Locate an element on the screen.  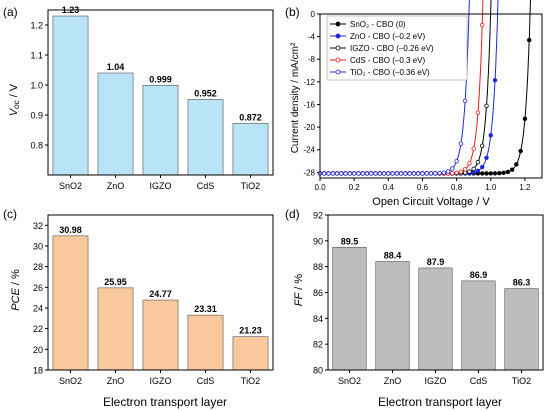
bar-value-label: 0.999 is located at coordinates (160, 79).